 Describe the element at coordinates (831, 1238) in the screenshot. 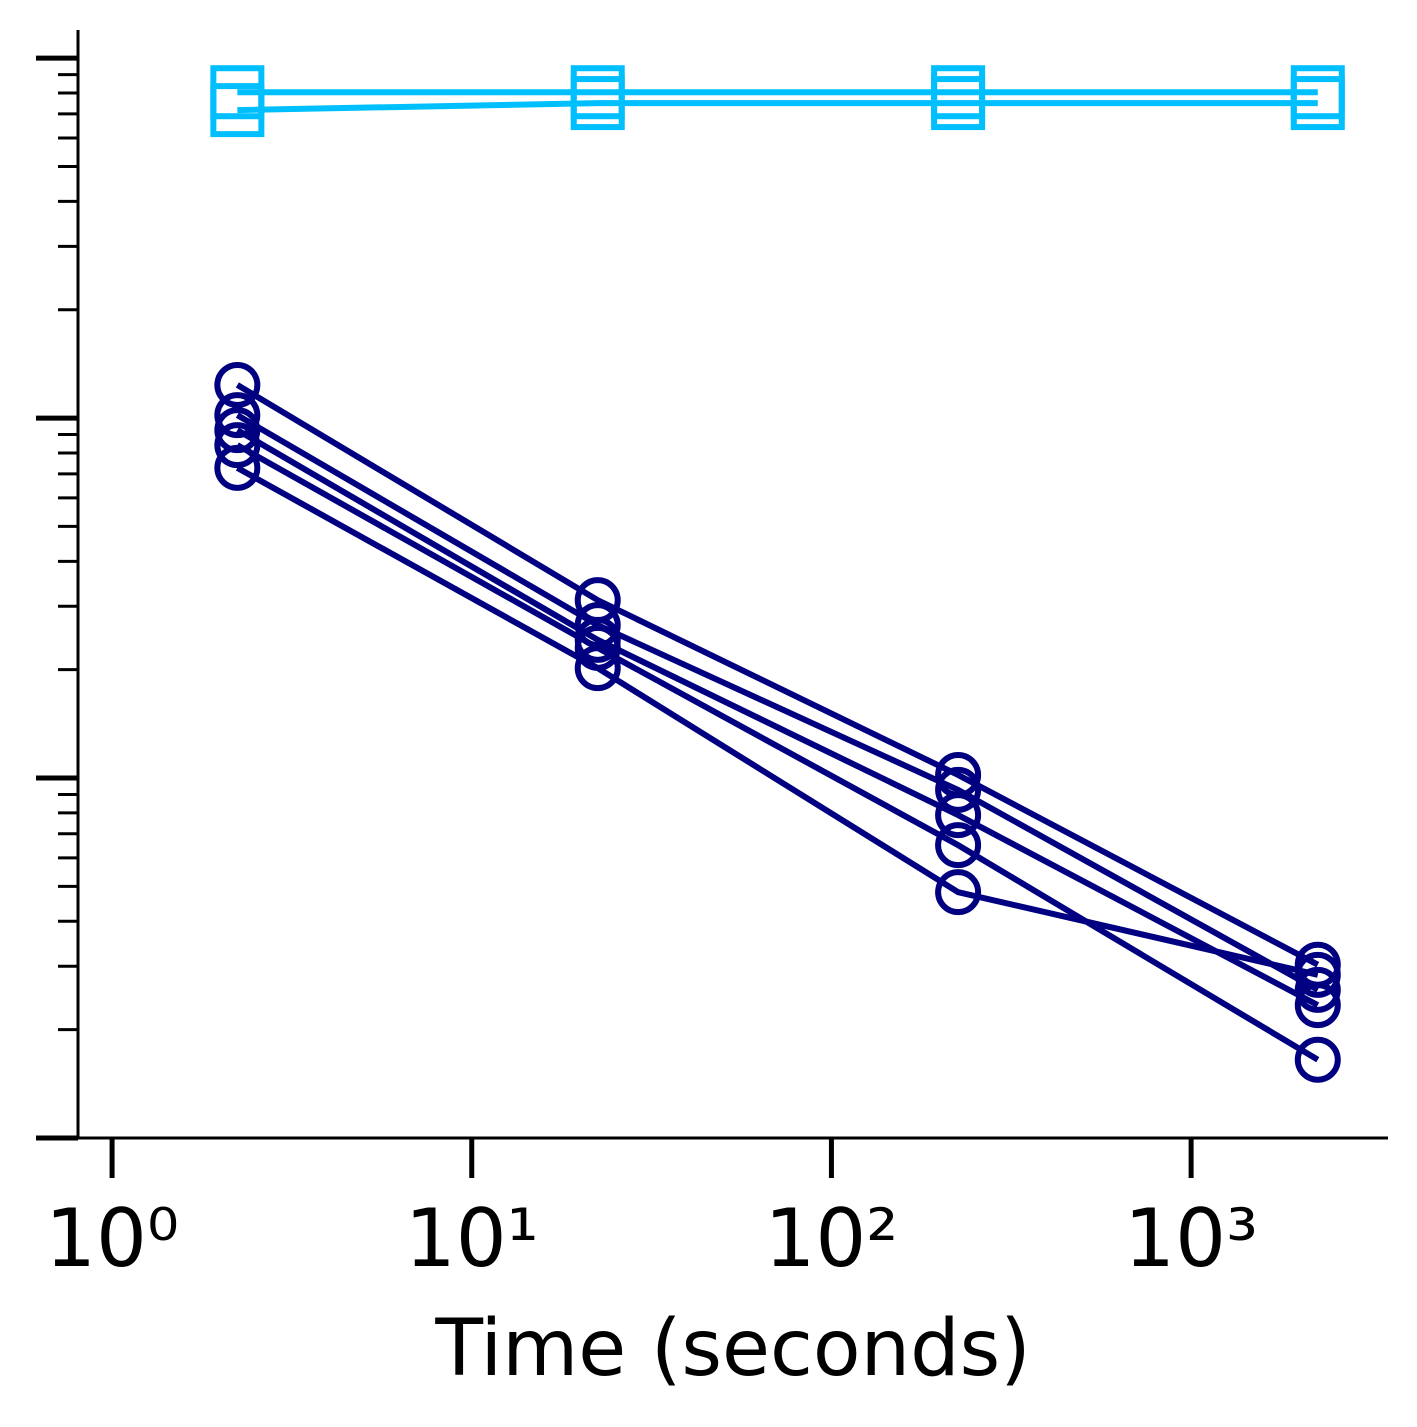

I see `x-tick-label: 10²` at that location.